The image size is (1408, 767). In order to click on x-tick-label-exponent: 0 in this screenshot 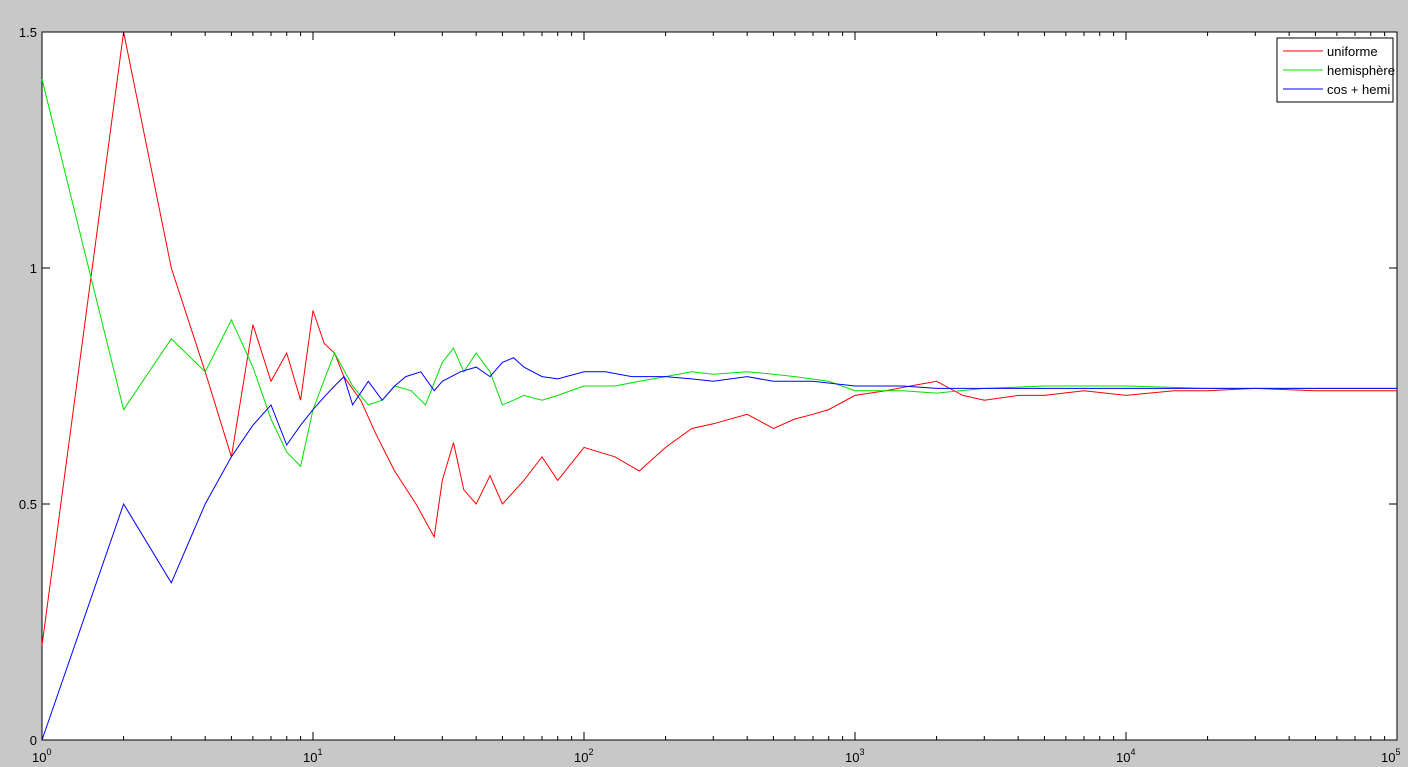, I will do `click(48, 752)`.